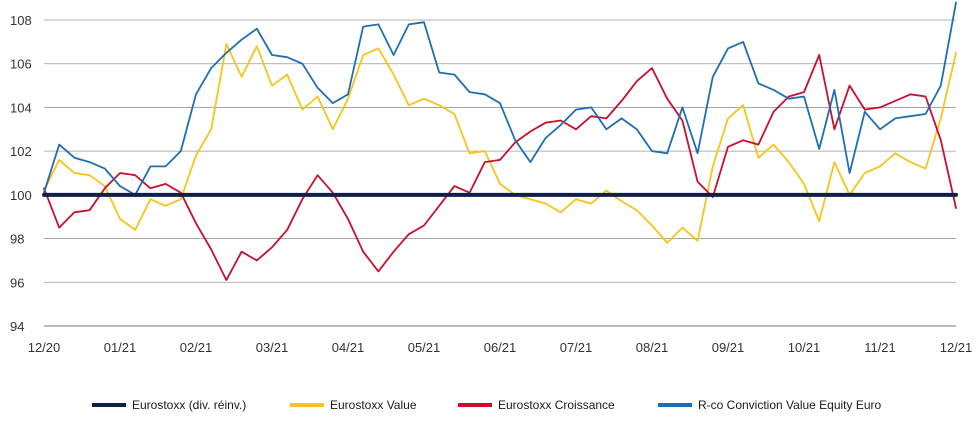 This screenshot has height=422, width=980. I want to click on legend-swatch-rco-conviction, so click(675, 405).